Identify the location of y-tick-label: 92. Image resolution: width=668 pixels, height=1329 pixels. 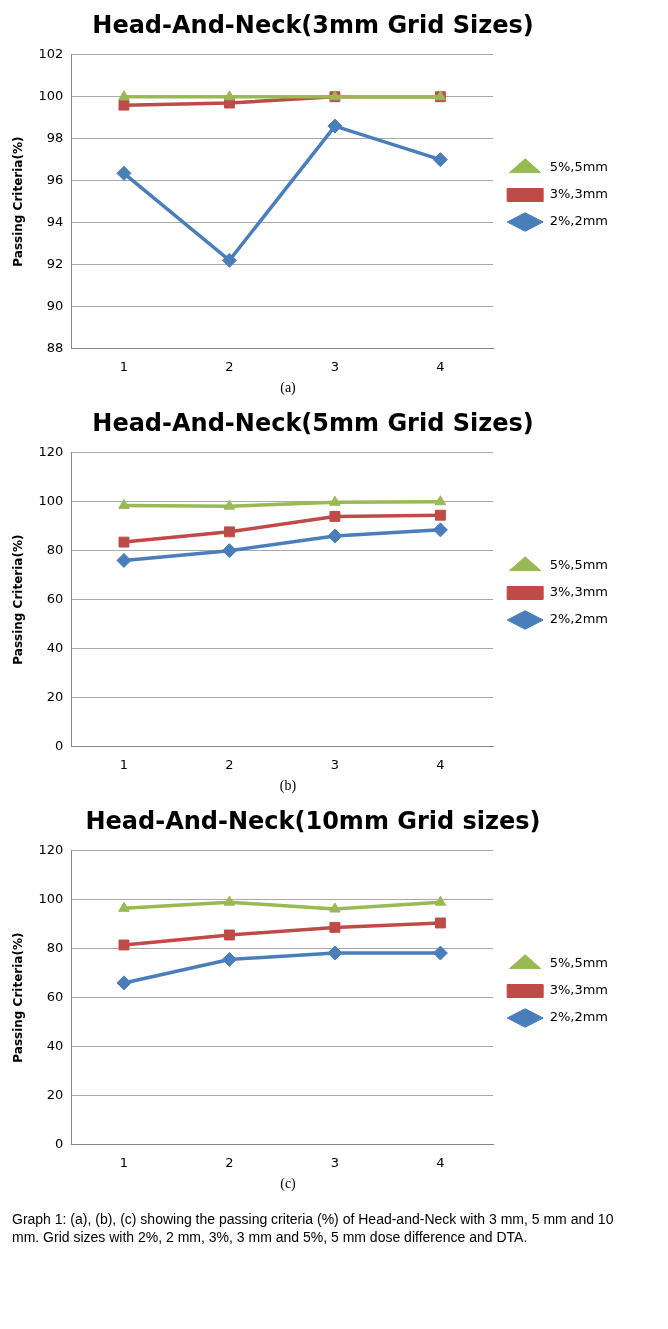
(55, 263).